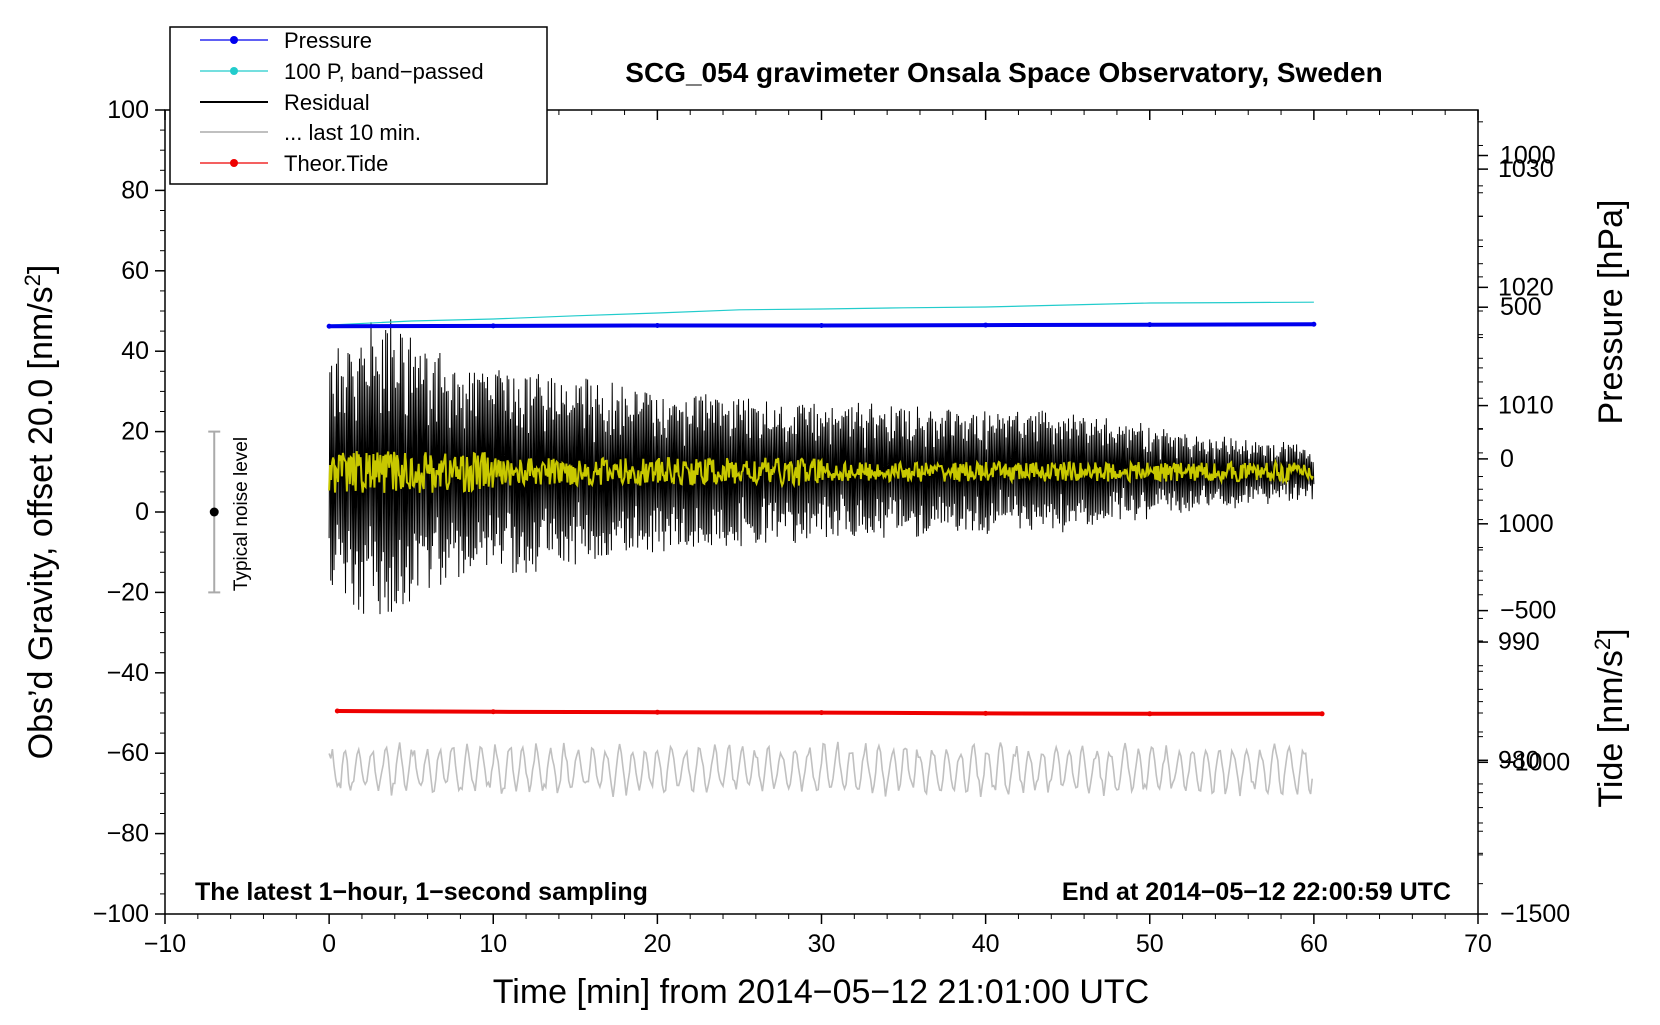  Describe the element at coordinates (1535, 914) in the screenshot. I see `tide-tick-label: −1500` at that location.